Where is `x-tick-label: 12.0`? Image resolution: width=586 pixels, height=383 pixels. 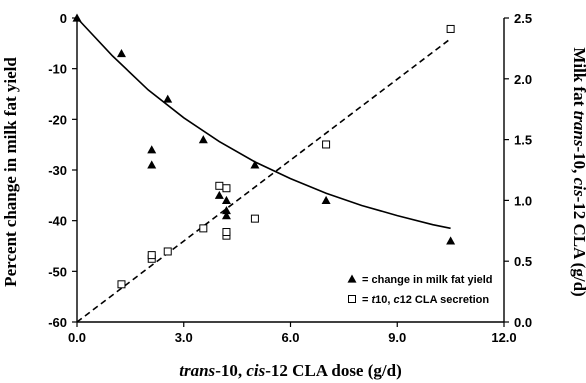
x-tick-label: 12.0 is located at coordinates (503, 337).